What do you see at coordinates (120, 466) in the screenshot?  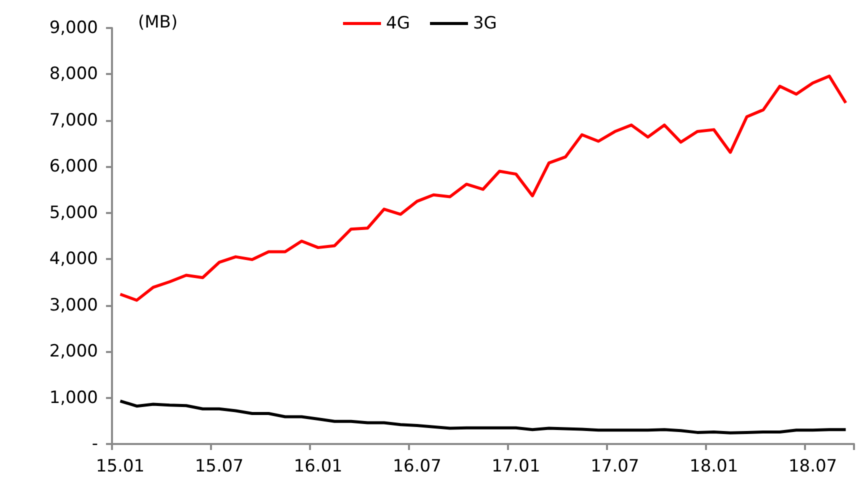 I see `x-tick-label: 15.01` at bounding box center [120, 466].